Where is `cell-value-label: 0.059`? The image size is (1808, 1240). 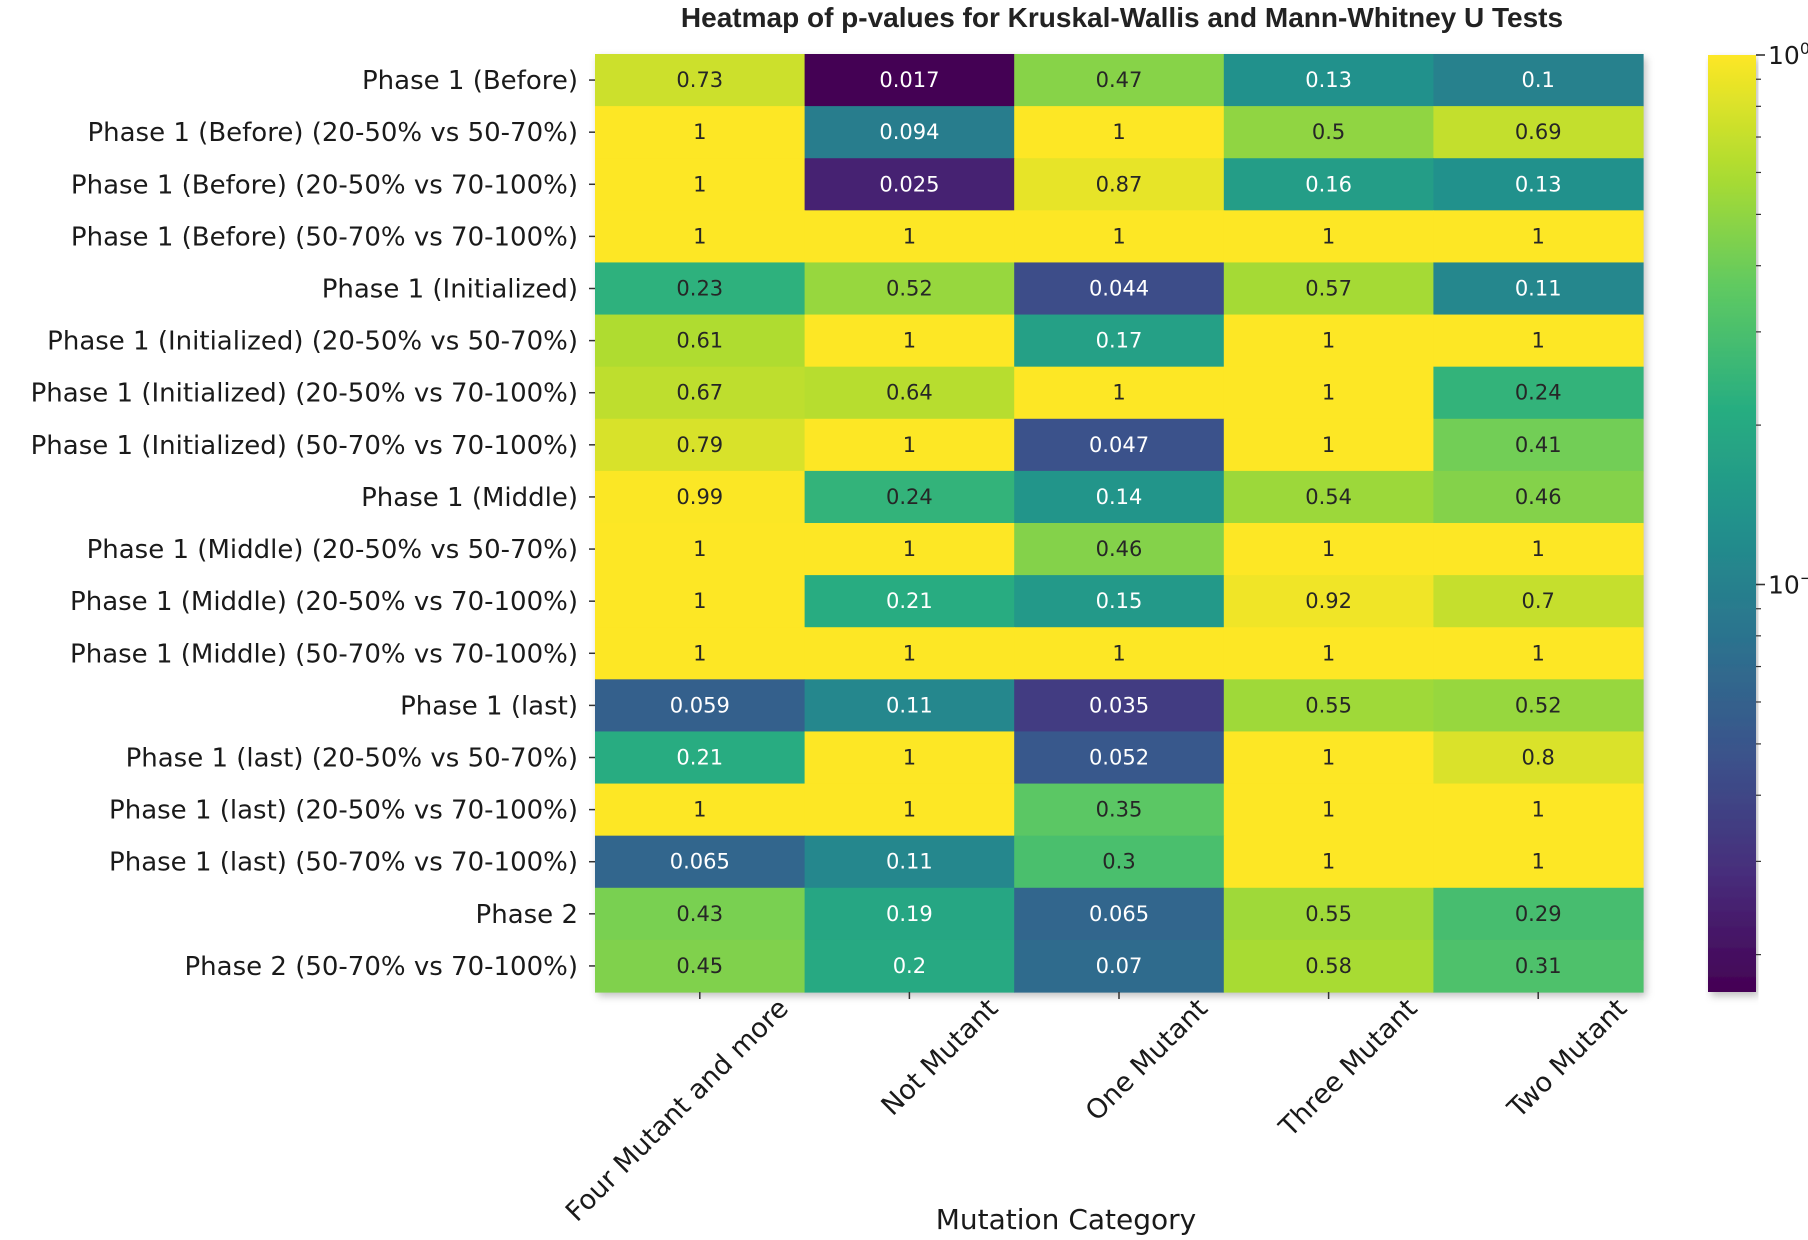 cell-value-label: 0.059 is located at coordinates (700, 705).